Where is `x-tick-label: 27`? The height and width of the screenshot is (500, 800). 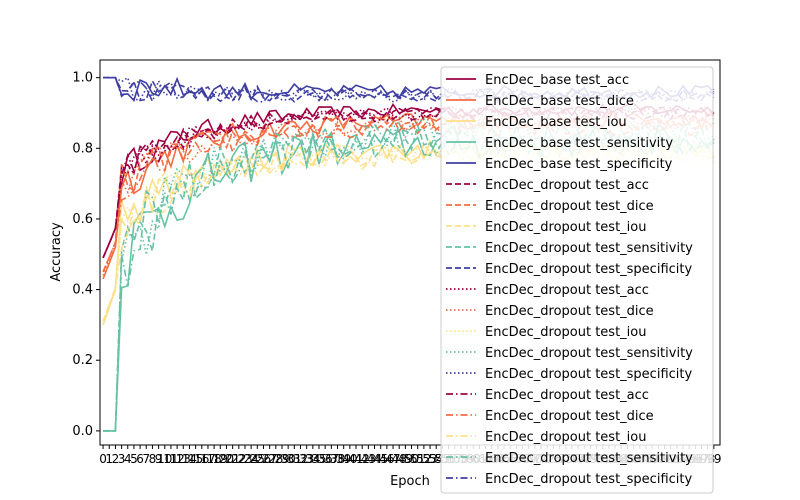 x-tick-label: 27 is located at coordinates (269, 459).